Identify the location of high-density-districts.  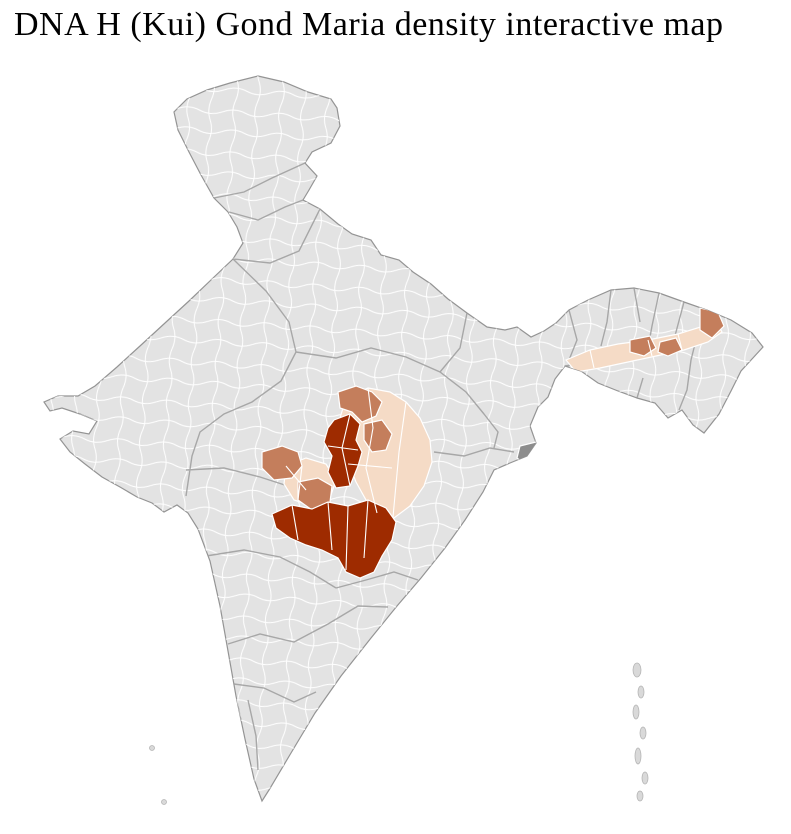
(334, 496).